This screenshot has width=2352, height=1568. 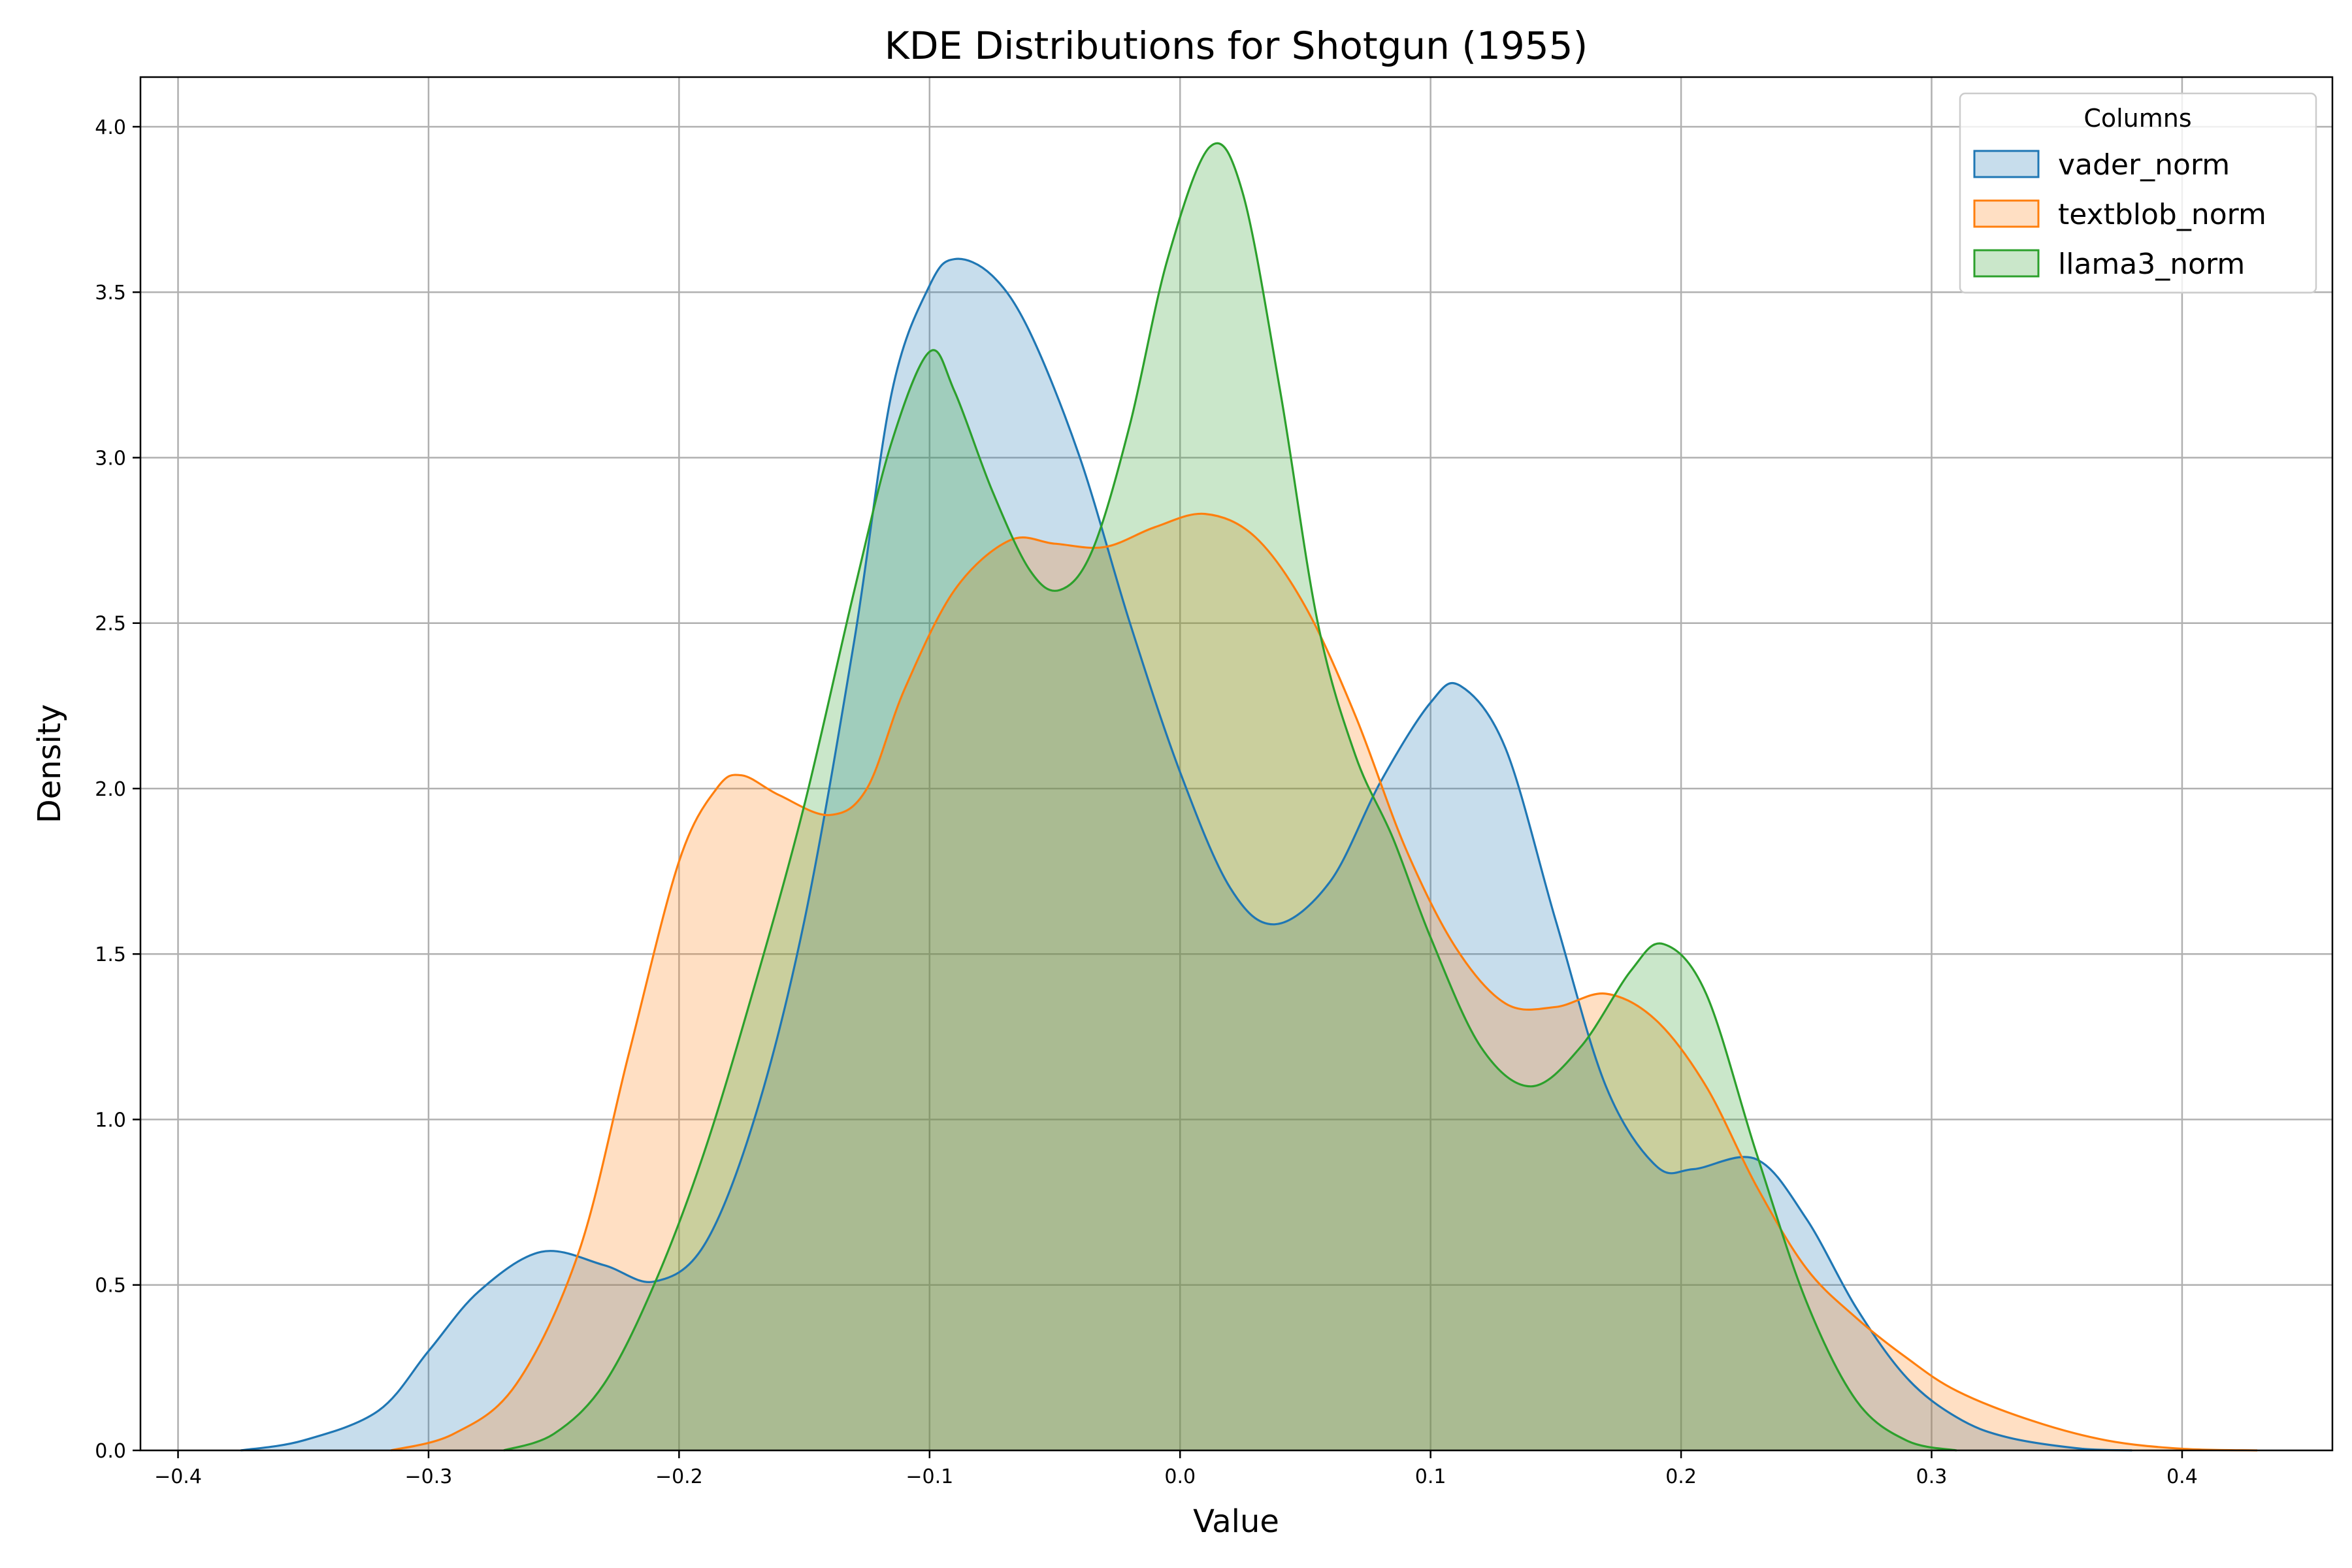 I want to click on y-tick-label: 3.5, so click(x=110, y=293).